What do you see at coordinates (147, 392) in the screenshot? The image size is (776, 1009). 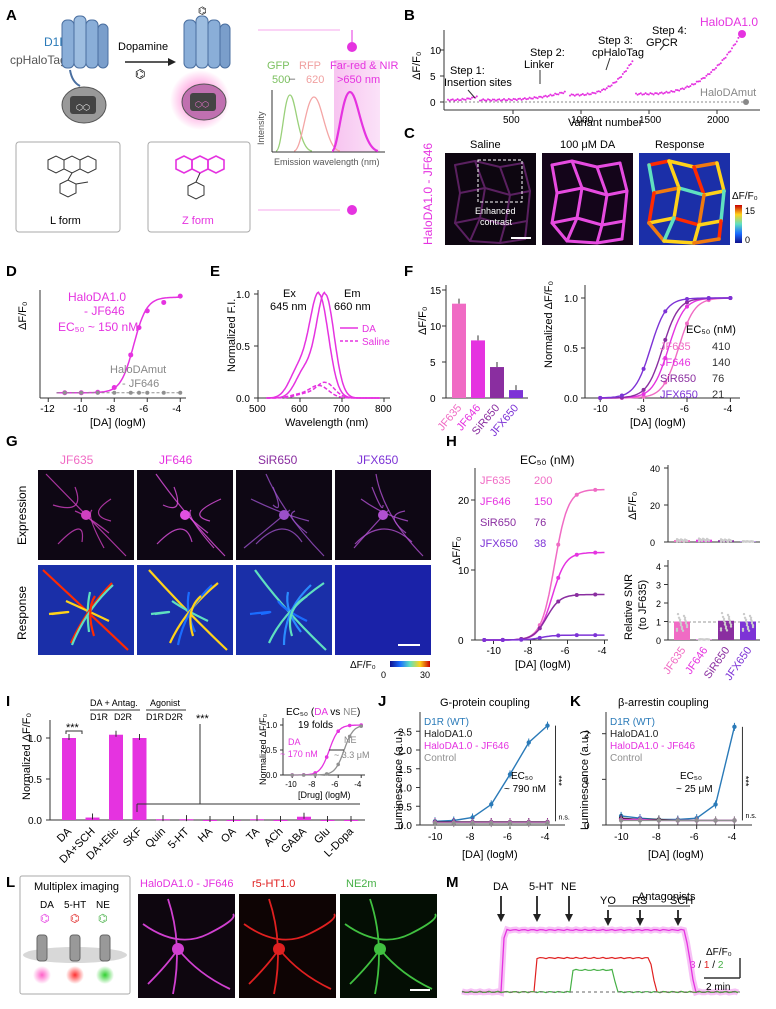 I see `d-mut-point` at bounding box center [147, 392].